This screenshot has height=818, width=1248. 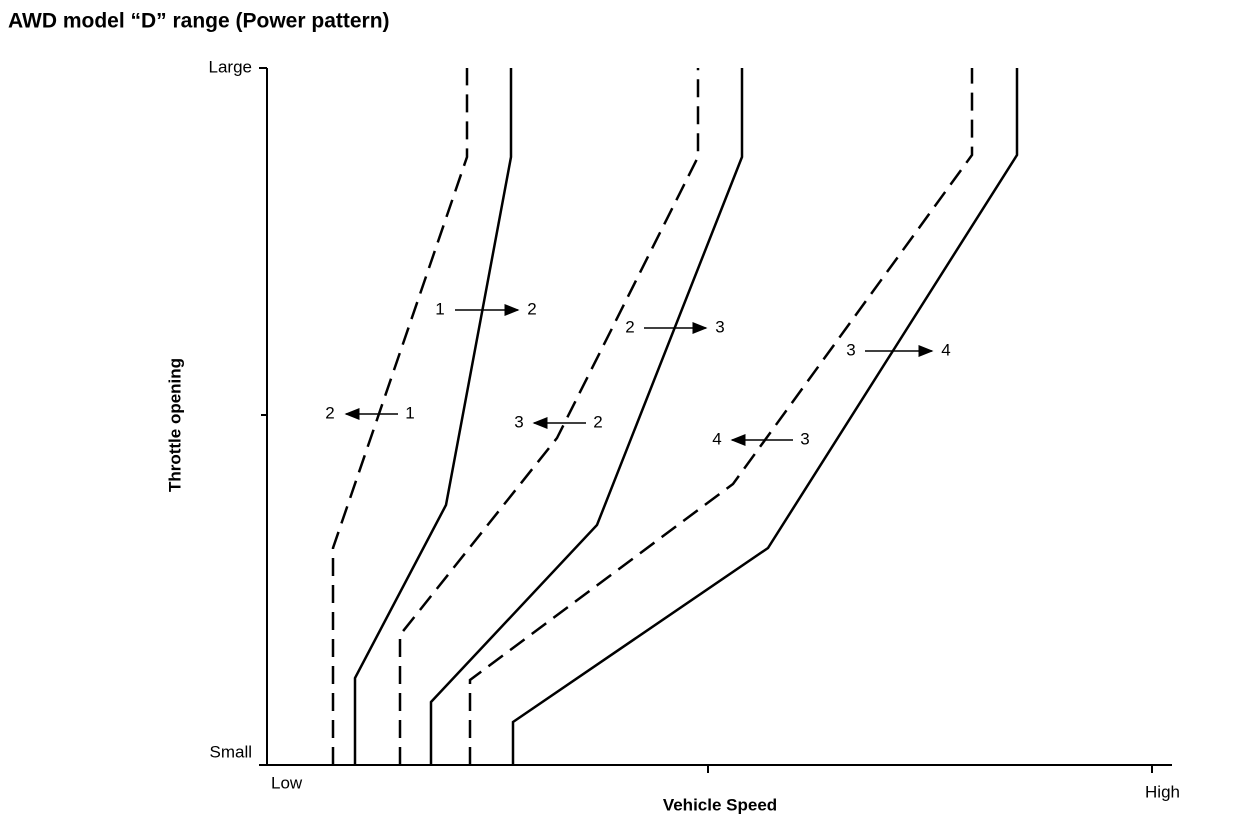 What do you see at coordinates (637, 373) in the screenshot?
I see `shift-labels: 1 2 1 2 2 3 2 3 3 4 3 4` at bounding box center [637, 373].